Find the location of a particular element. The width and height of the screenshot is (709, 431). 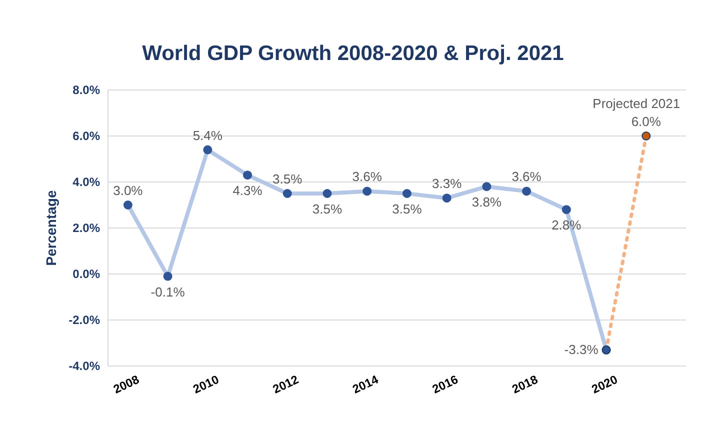

x-tick-label: 2016 is located at coordinates (445, 384).